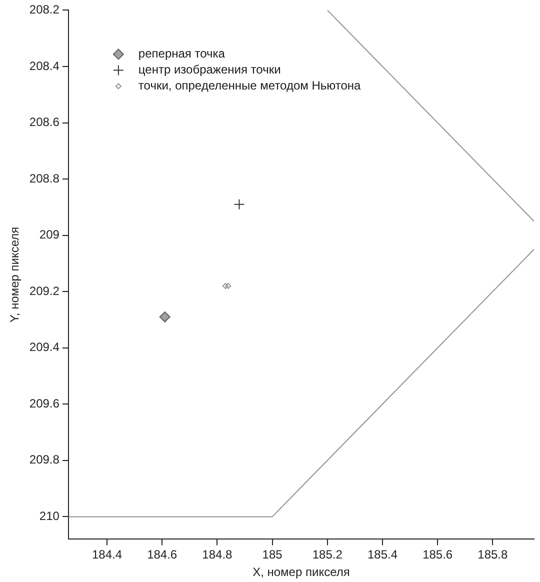 The width and height of the screenshot is (540, 582). I want to click on legend-label: центр изображения точки, so click(209, 69).